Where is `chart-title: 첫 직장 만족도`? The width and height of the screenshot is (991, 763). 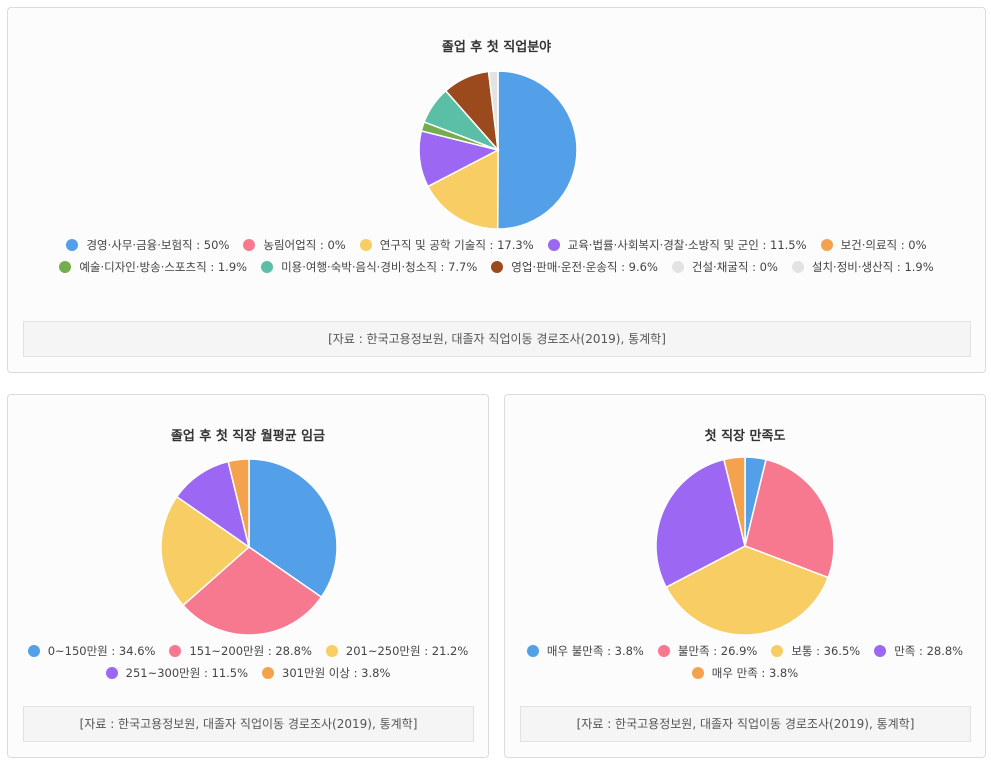 chart-title: 첫 직장 만족도 is located at coordinates (745, 436).